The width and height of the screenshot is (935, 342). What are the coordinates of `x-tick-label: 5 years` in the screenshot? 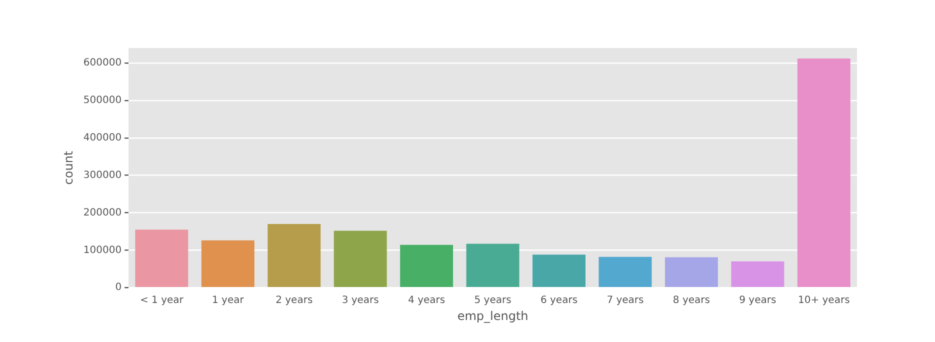 It's located at (493, 300).